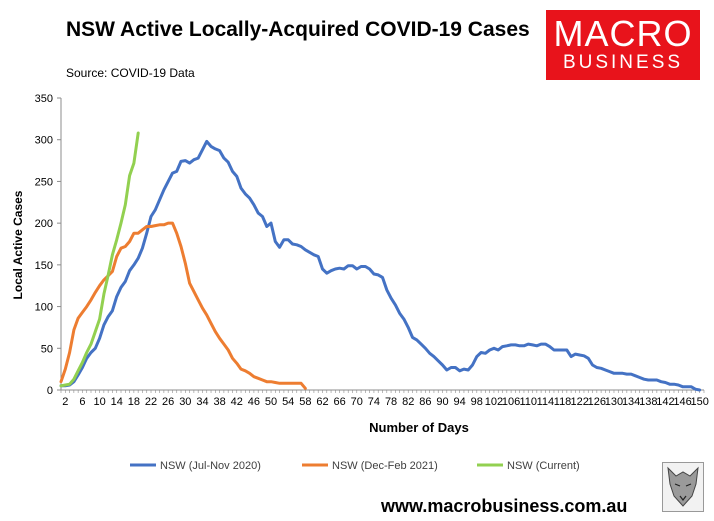 The width and height of the screenshot is (714, 521). What do you see at coordinates (130, 73) in the screenshot?
I see `chart-source: Source: COVID-19 Data` at bounding box center [130, 73].